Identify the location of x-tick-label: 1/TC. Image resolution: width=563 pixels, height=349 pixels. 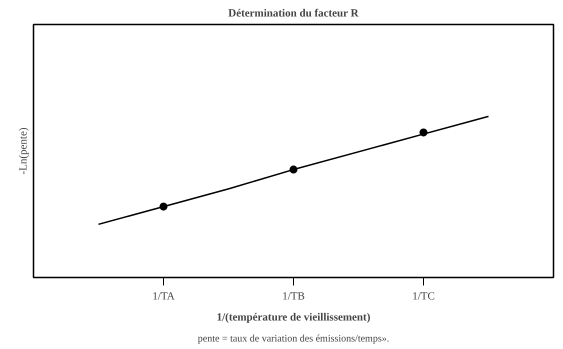
(423, 296).